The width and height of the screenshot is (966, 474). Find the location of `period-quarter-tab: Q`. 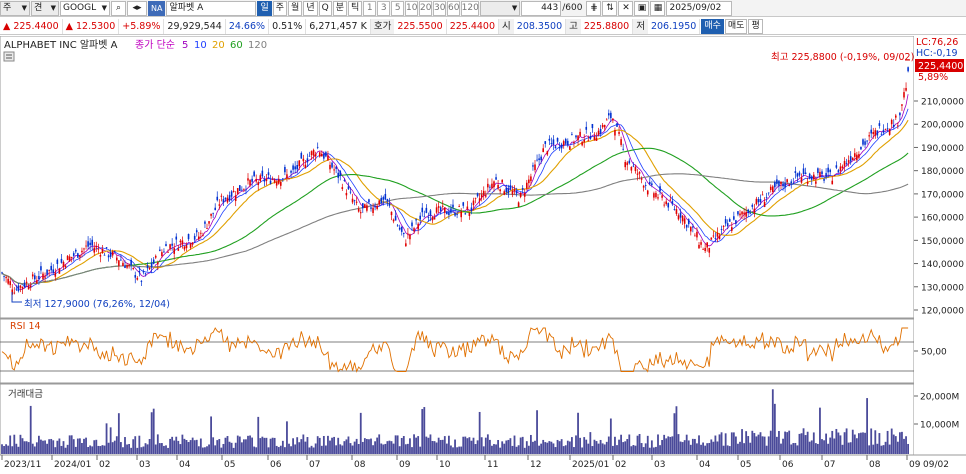

period-quarter-tab: Q is located at coordinates (325, 8).